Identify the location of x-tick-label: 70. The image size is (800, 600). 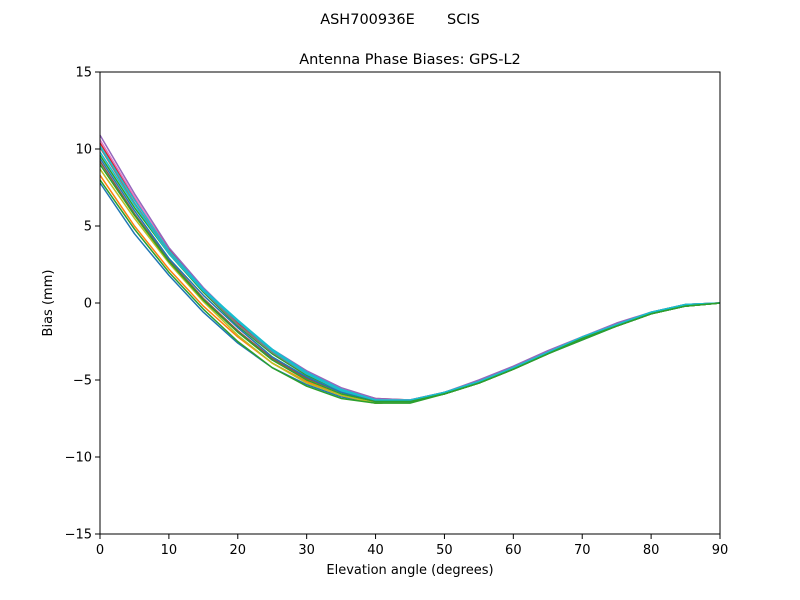
(582, 550).